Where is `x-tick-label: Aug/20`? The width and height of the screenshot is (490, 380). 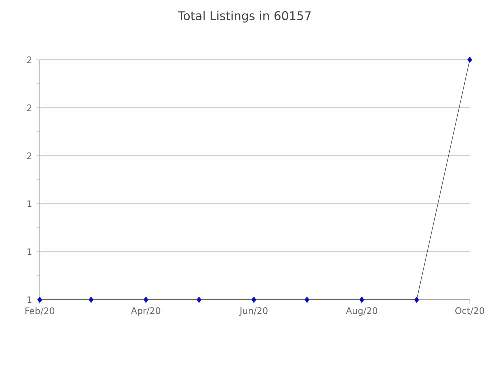
x-tick-label: Aug/20 is located at coordinates (362, 312).